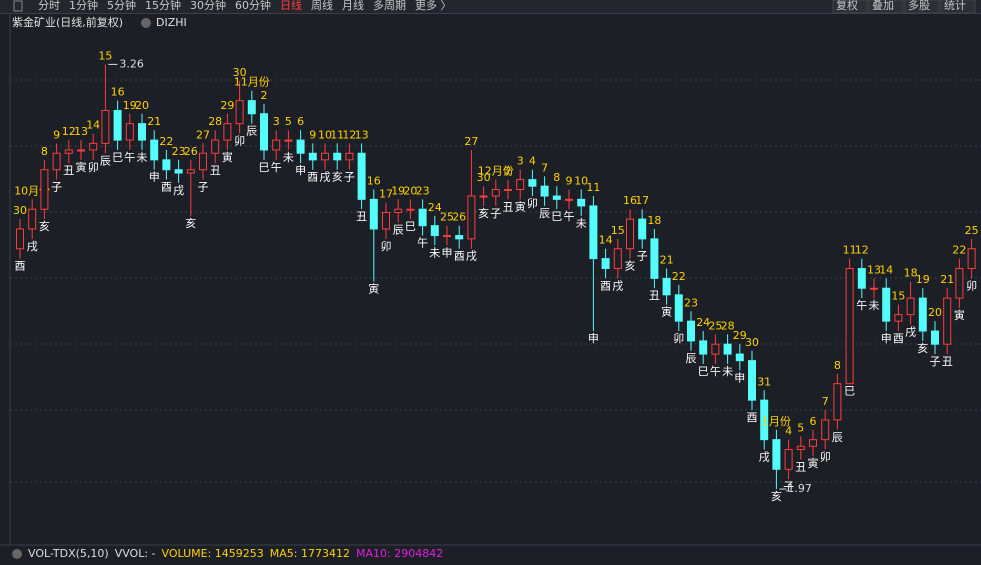  Describe the element at coordinates (399, 553) in the screenshot. I see `volume-ma10: MA10: 2904842` at that location.